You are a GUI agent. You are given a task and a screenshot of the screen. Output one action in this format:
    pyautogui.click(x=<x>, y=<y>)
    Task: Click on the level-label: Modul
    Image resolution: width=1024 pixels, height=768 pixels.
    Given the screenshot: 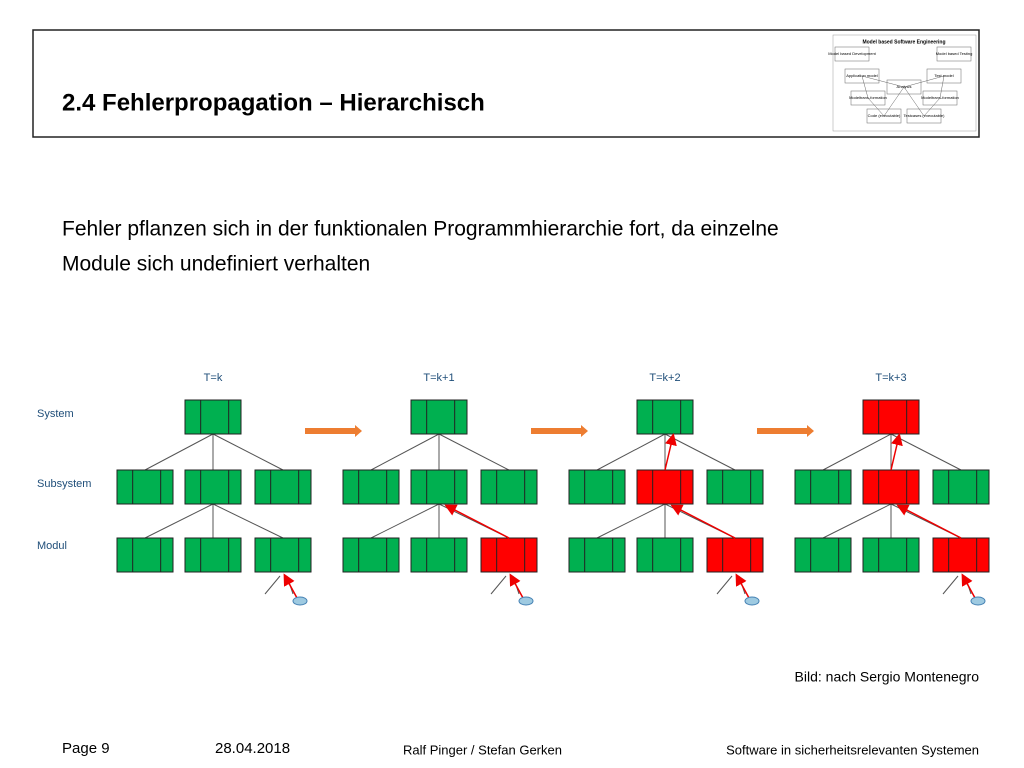 What is the action you would take?
    pyautogui.click(x=52, y=546)
    